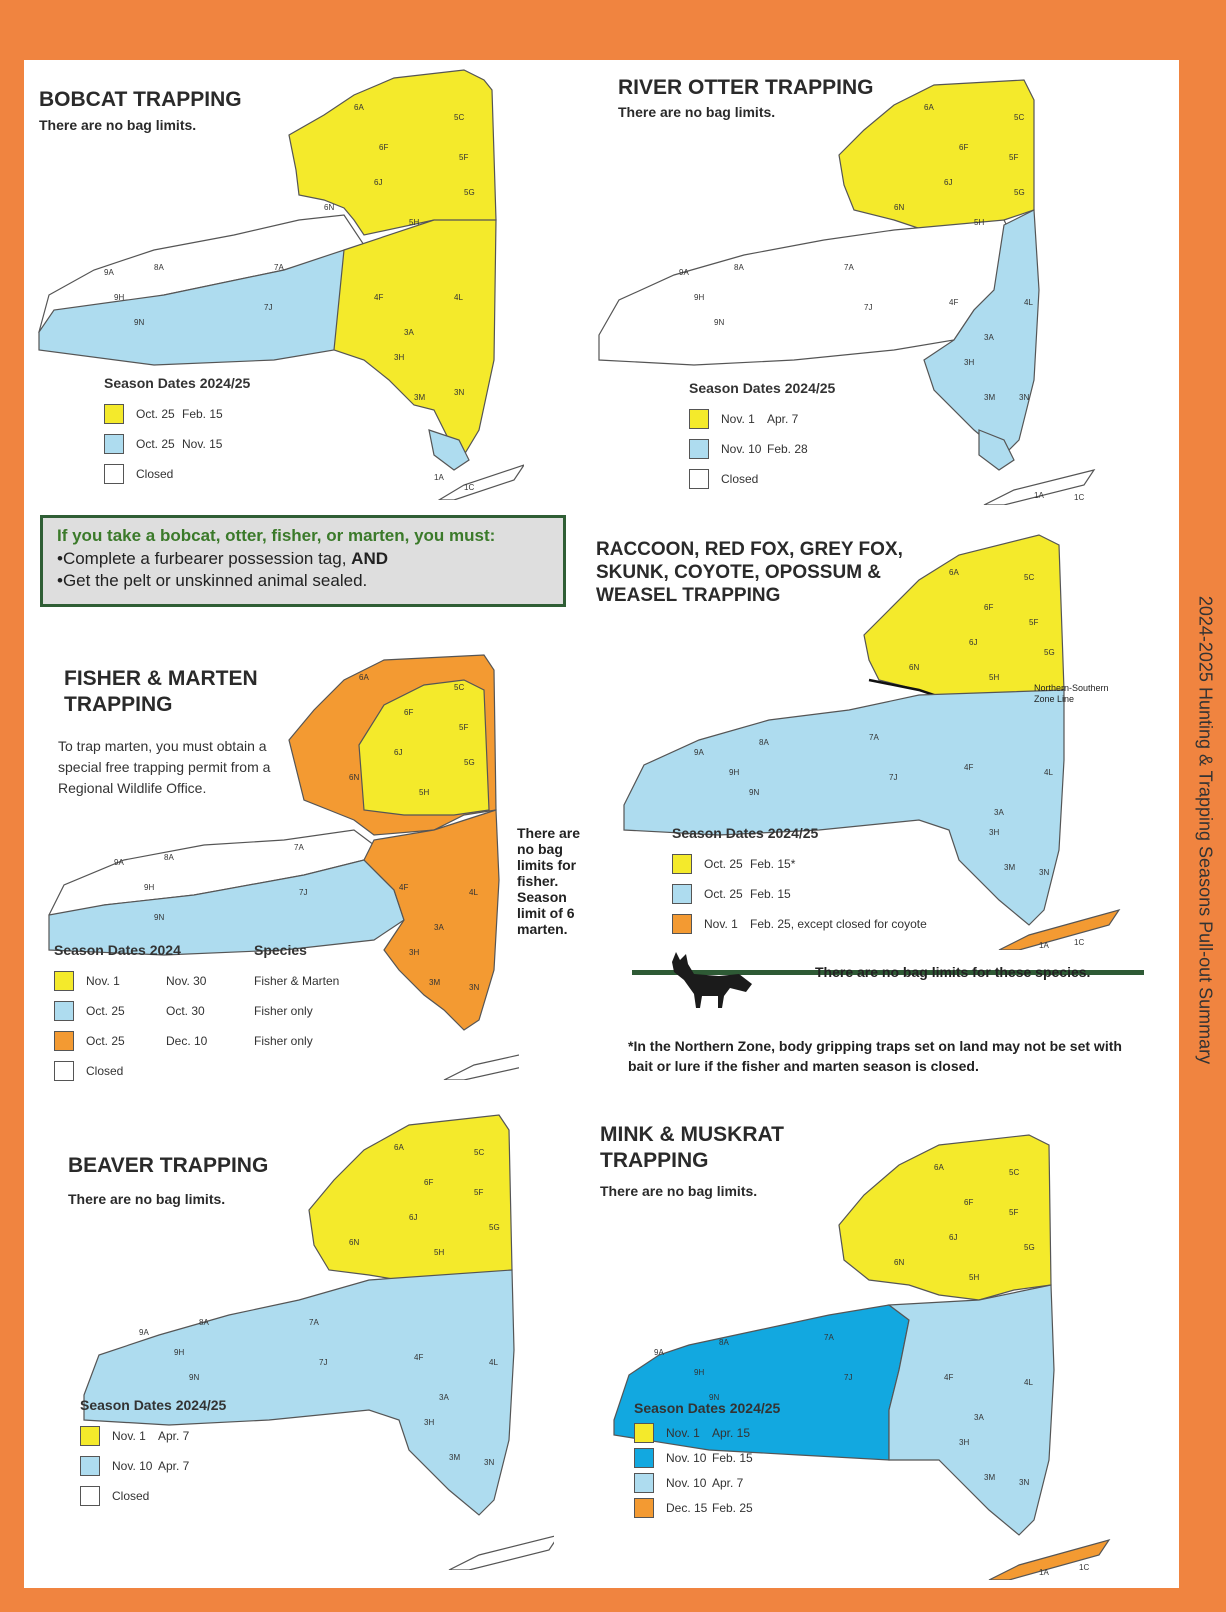 This screenshot has height=1612, width=1226. I want to click on otter-legend-row: Nov. 1 Apr. 7, so click(762, 419).